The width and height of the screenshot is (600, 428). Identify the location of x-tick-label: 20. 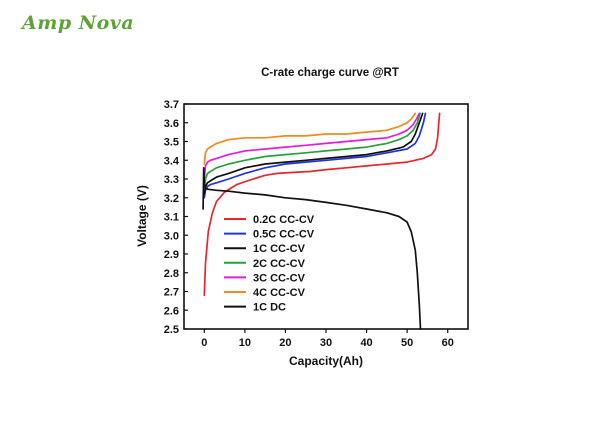
(285, 343).